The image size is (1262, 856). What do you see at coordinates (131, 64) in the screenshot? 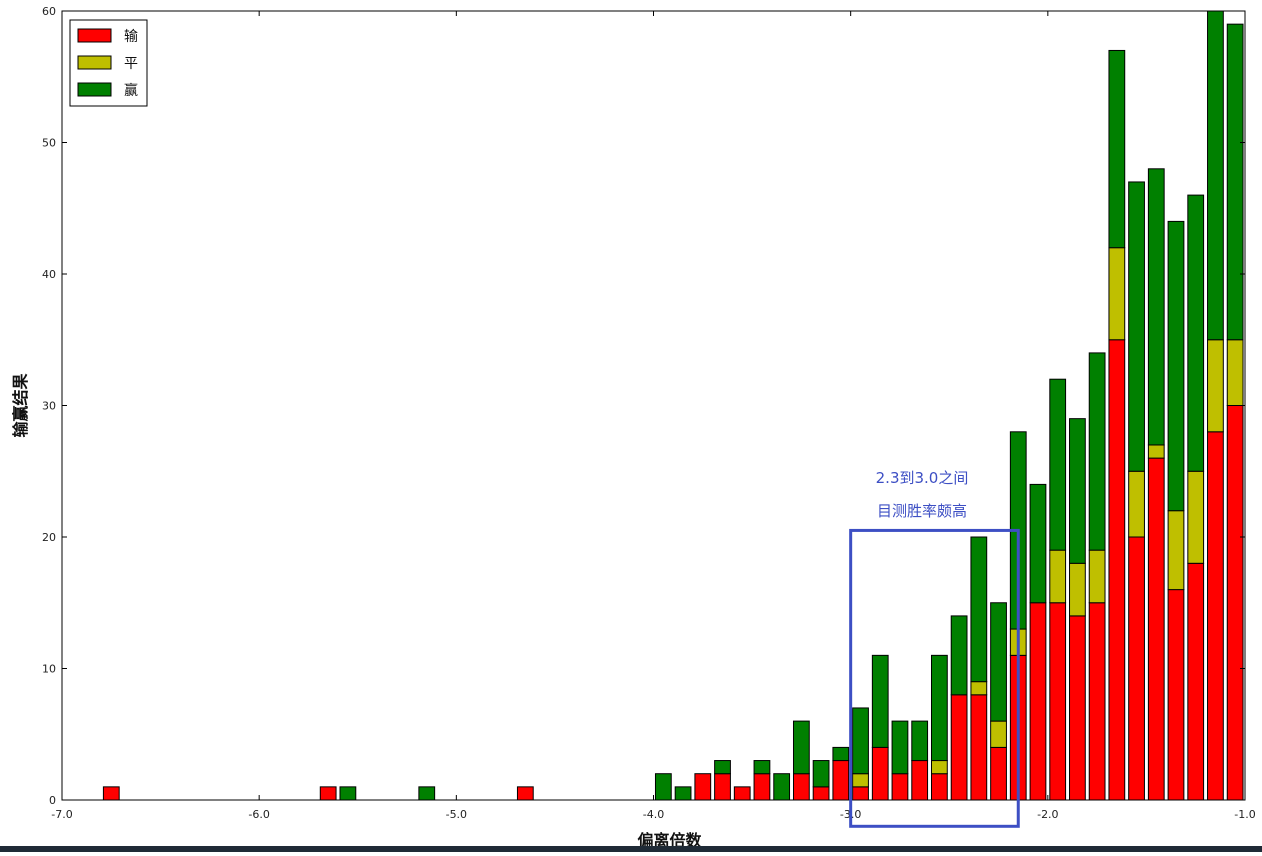
I see `legend-label-1: 平` at bounding box center [131, 64].